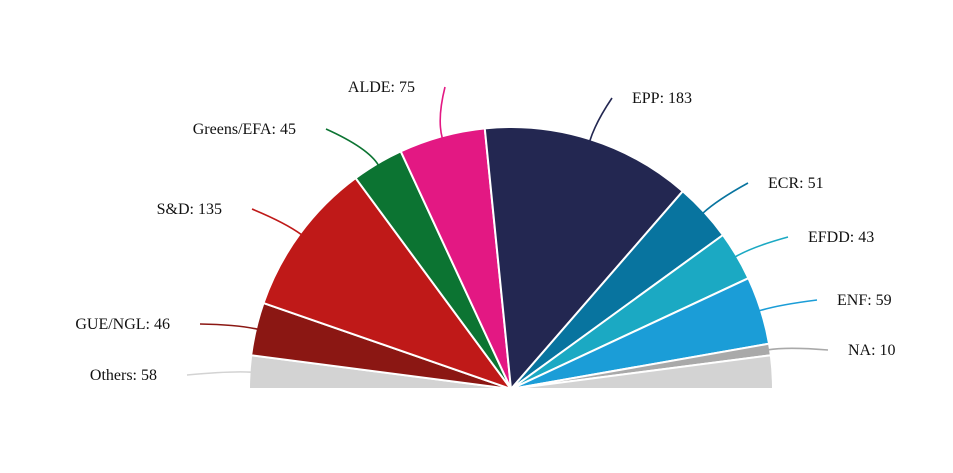 The height and width of the screenshot is (473, 953). Describe the element at coordinates (761, 247) in the screenshot. I see `leader-line-efdd` at that location.